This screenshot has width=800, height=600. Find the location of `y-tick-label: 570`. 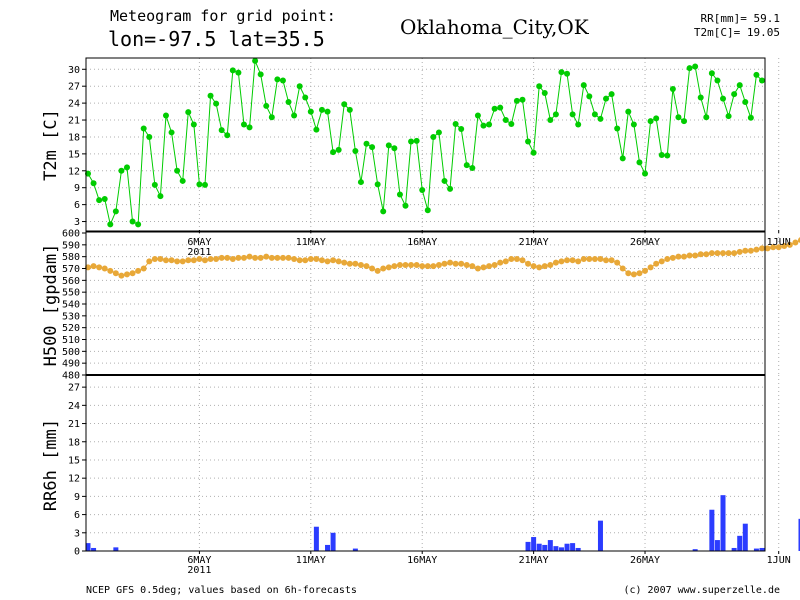

y-tick-label: 570 is located at coordinates (71, 269).